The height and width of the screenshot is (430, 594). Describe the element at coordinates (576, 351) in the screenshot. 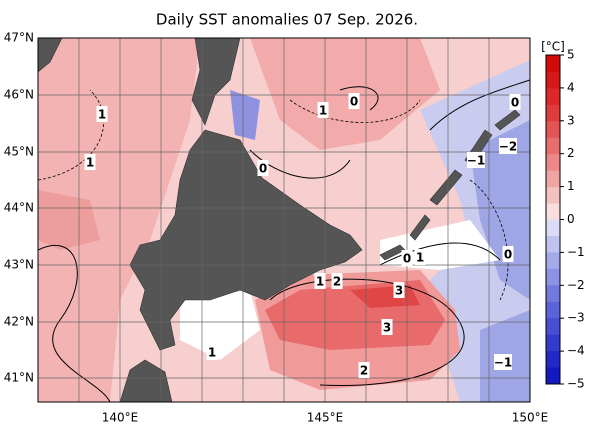

I see `colorbar-tick-label: −4` at that location.